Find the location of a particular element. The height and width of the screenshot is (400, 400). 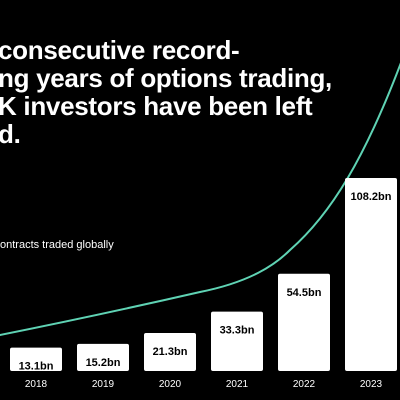

x-tick-label: 2021 is located at coordinates (237, 384).